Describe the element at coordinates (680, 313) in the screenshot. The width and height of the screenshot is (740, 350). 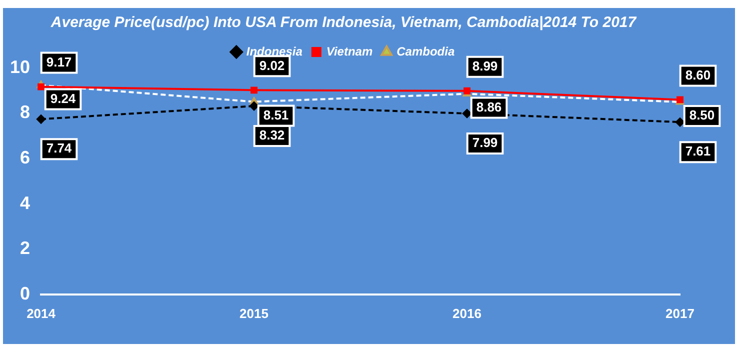
I see `x-tick-label: 2017` at that location.